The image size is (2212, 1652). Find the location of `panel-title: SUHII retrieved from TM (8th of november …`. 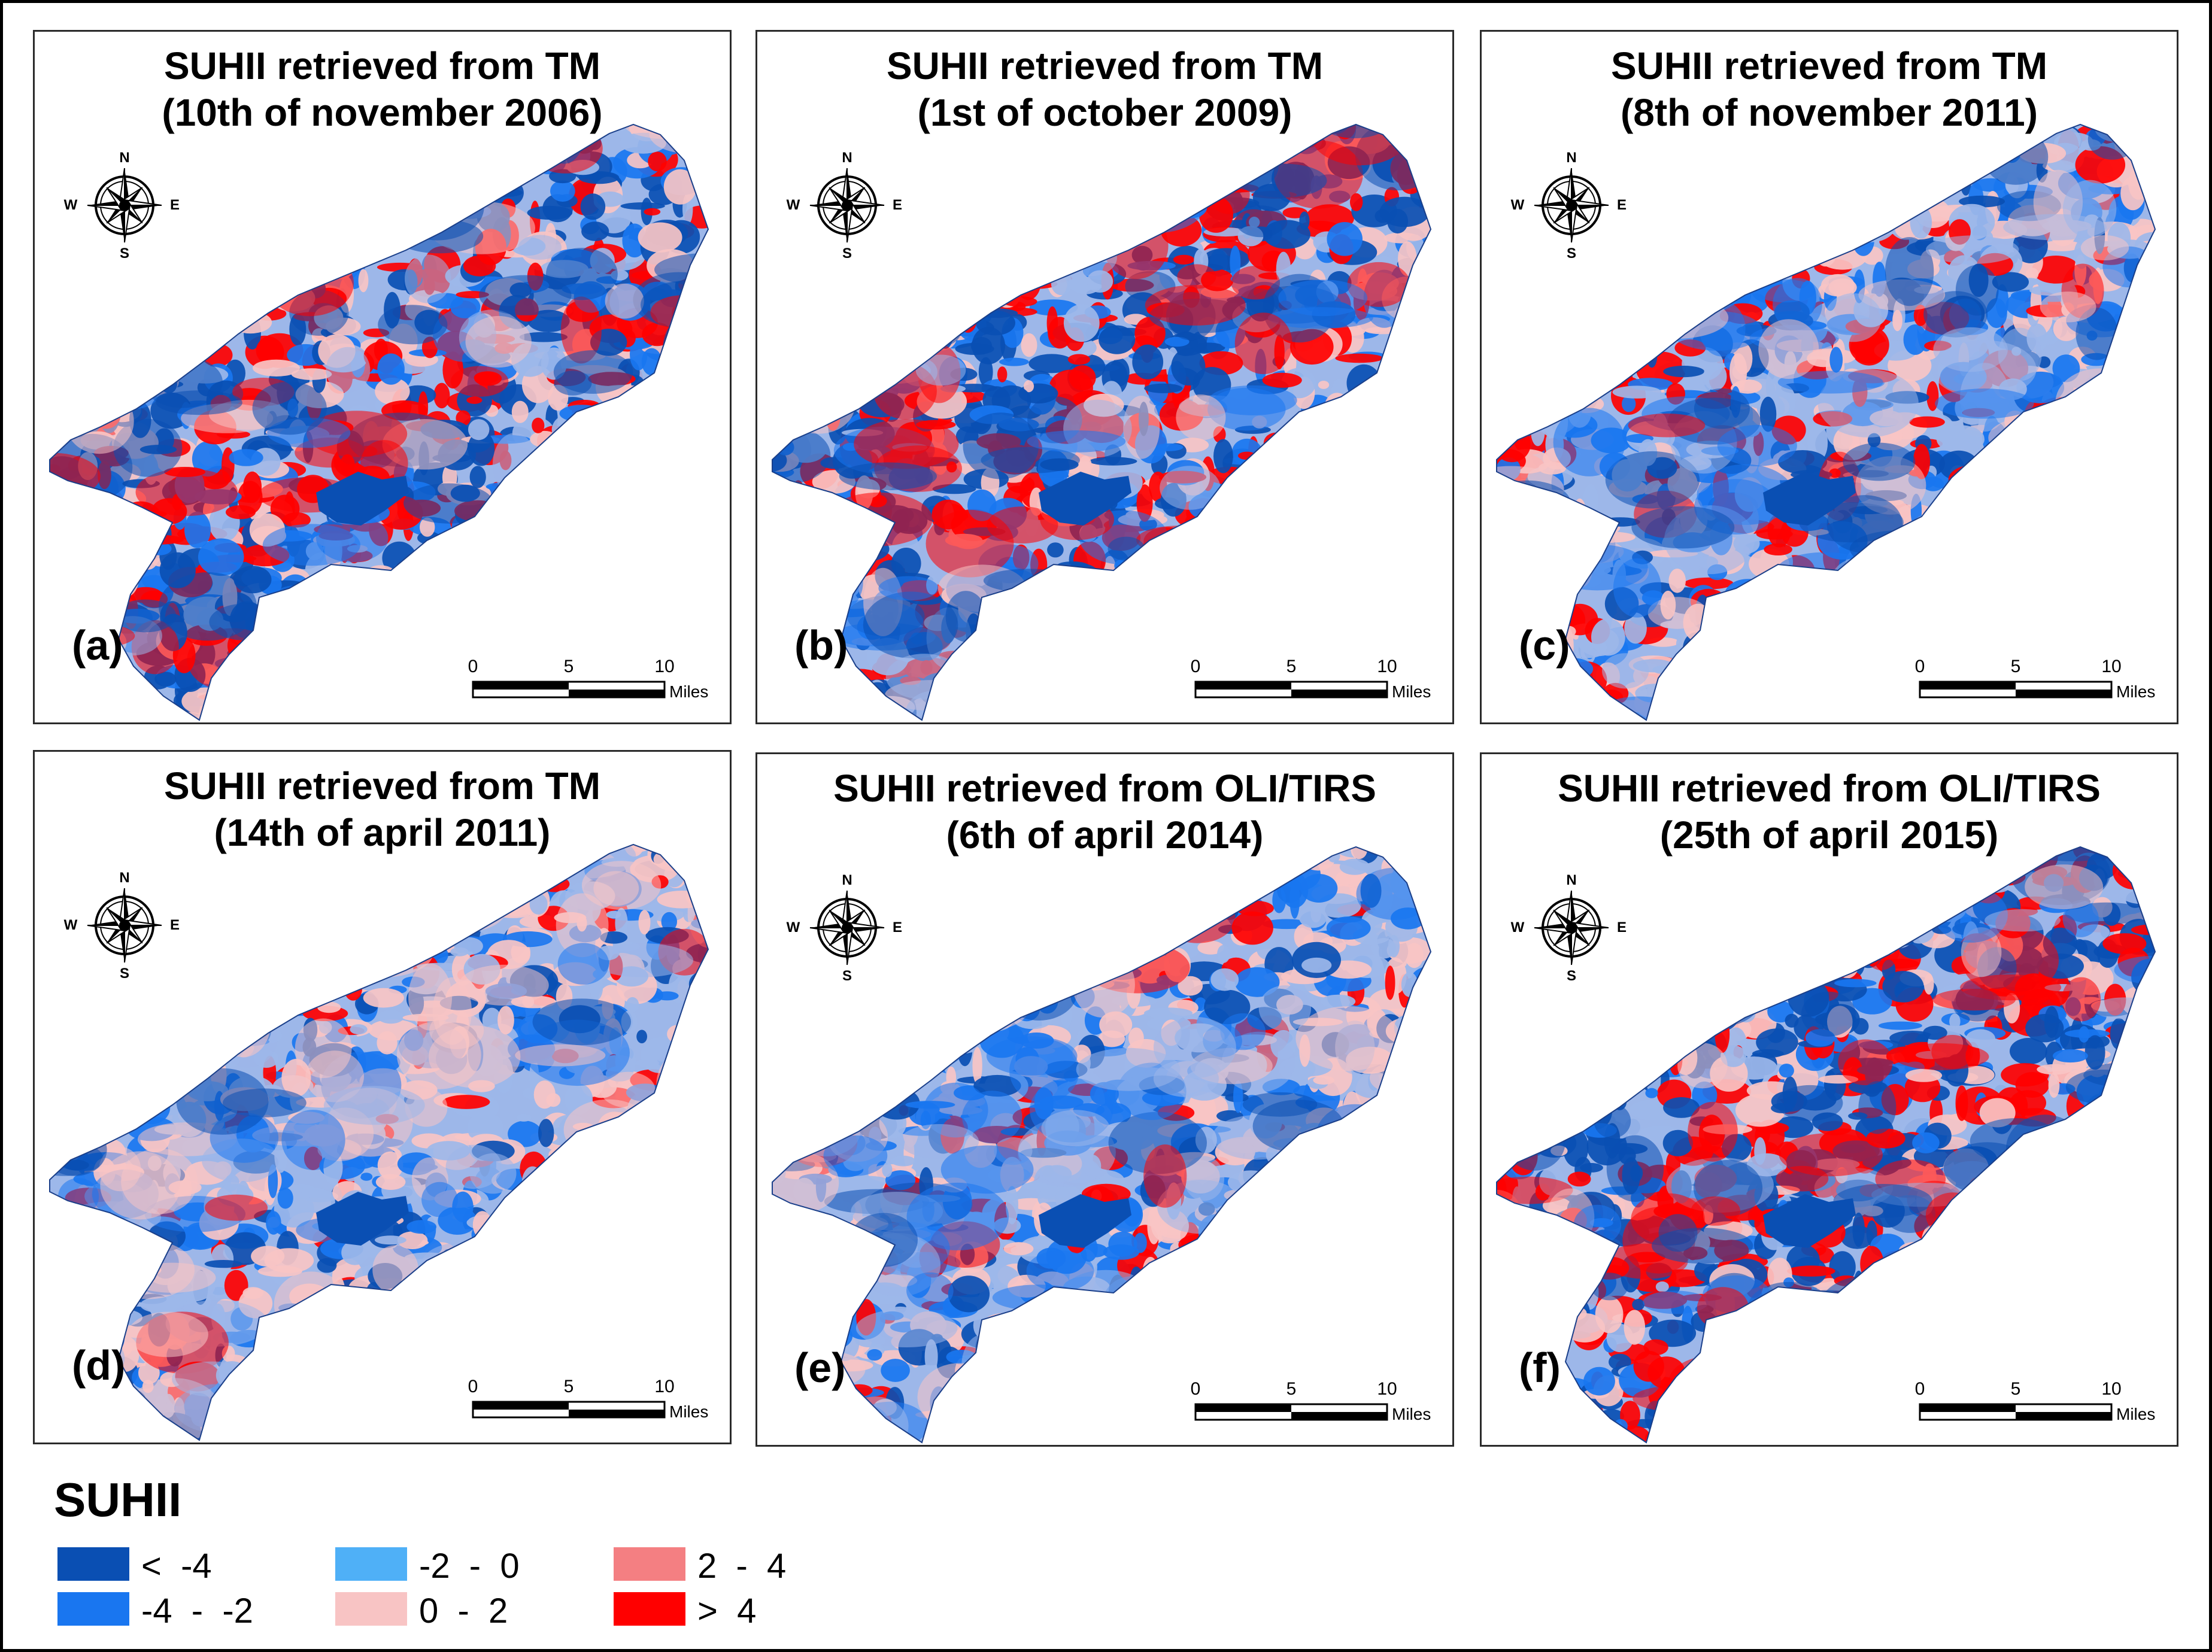

panel-title: SUHII retrieved from TM (8th of november … is located at coordinates (1829, 89).